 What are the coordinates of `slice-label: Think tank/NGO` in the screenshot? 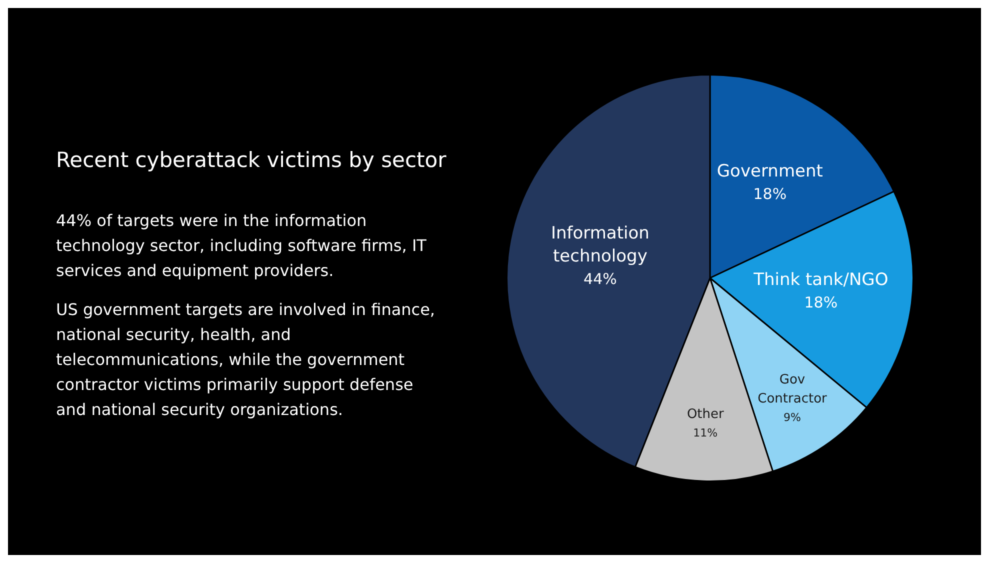 It's located at (820, 280).